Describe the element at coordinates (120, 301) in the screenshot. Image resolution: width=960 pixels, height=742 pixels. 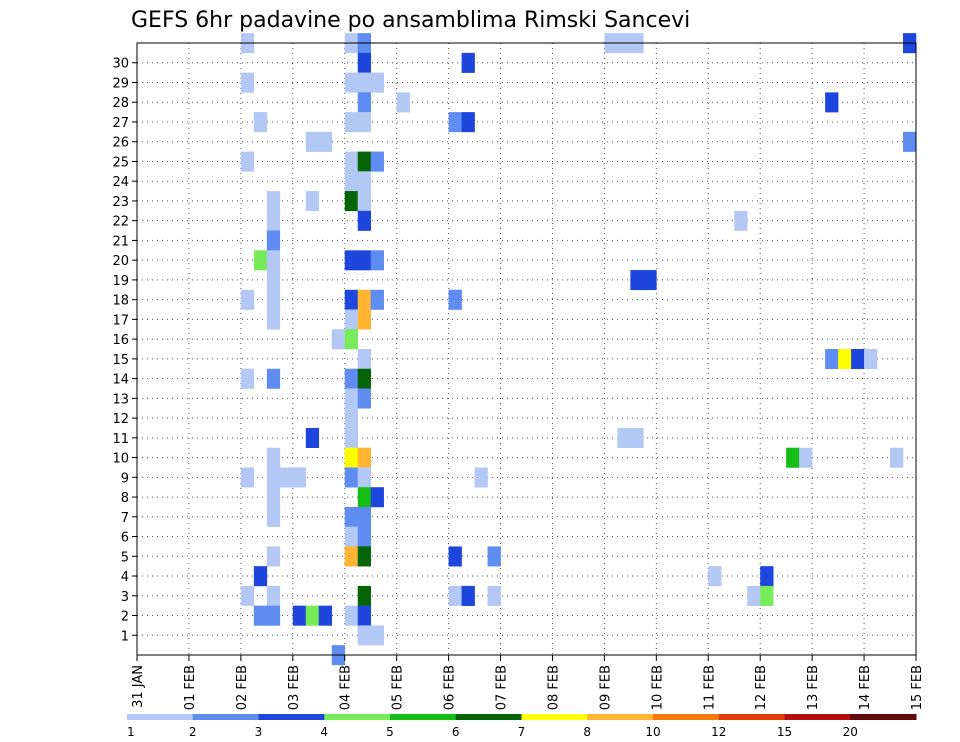
I see `y-tick-label: 18` at that location.